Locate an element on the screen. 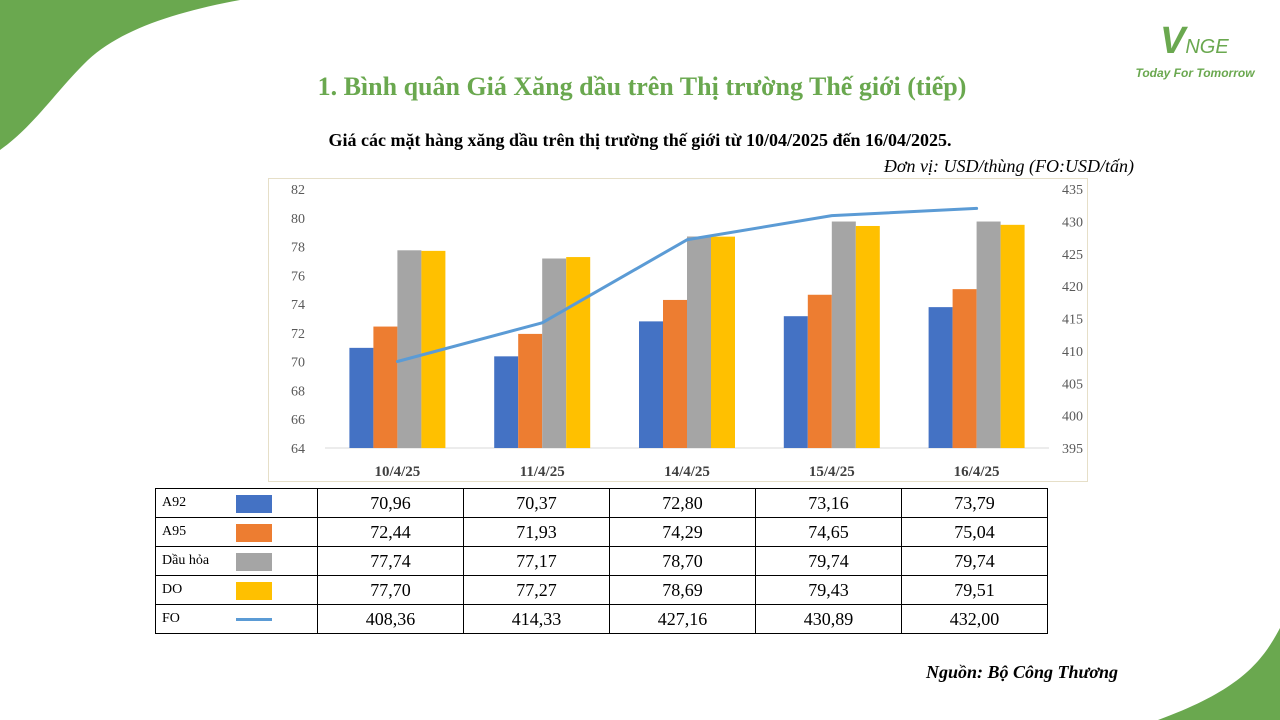 This screenshot has height=720, width=1280. series-name: A92 is located at coordinates (174, 502).